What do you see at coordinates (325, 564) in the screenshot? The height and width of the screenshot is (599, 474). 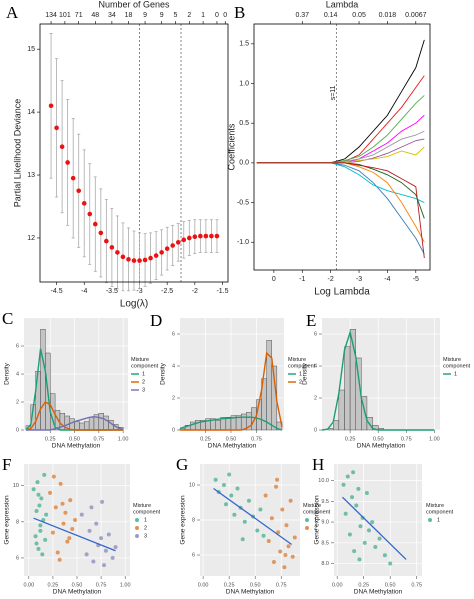 I see `y-tick-label: 8.0` at bounding box center [325, 564].